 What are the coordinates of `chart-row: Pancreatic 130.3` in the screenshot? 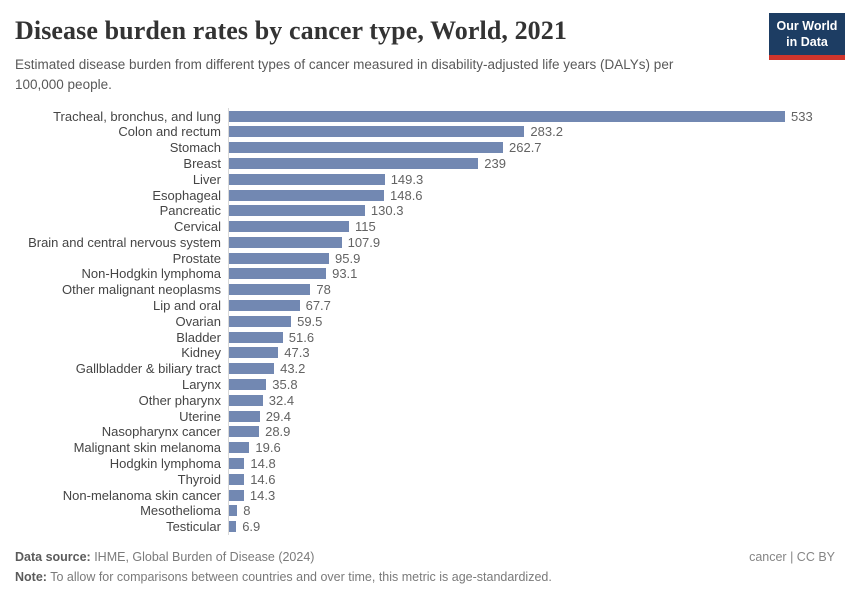 It's located at (425, 210).